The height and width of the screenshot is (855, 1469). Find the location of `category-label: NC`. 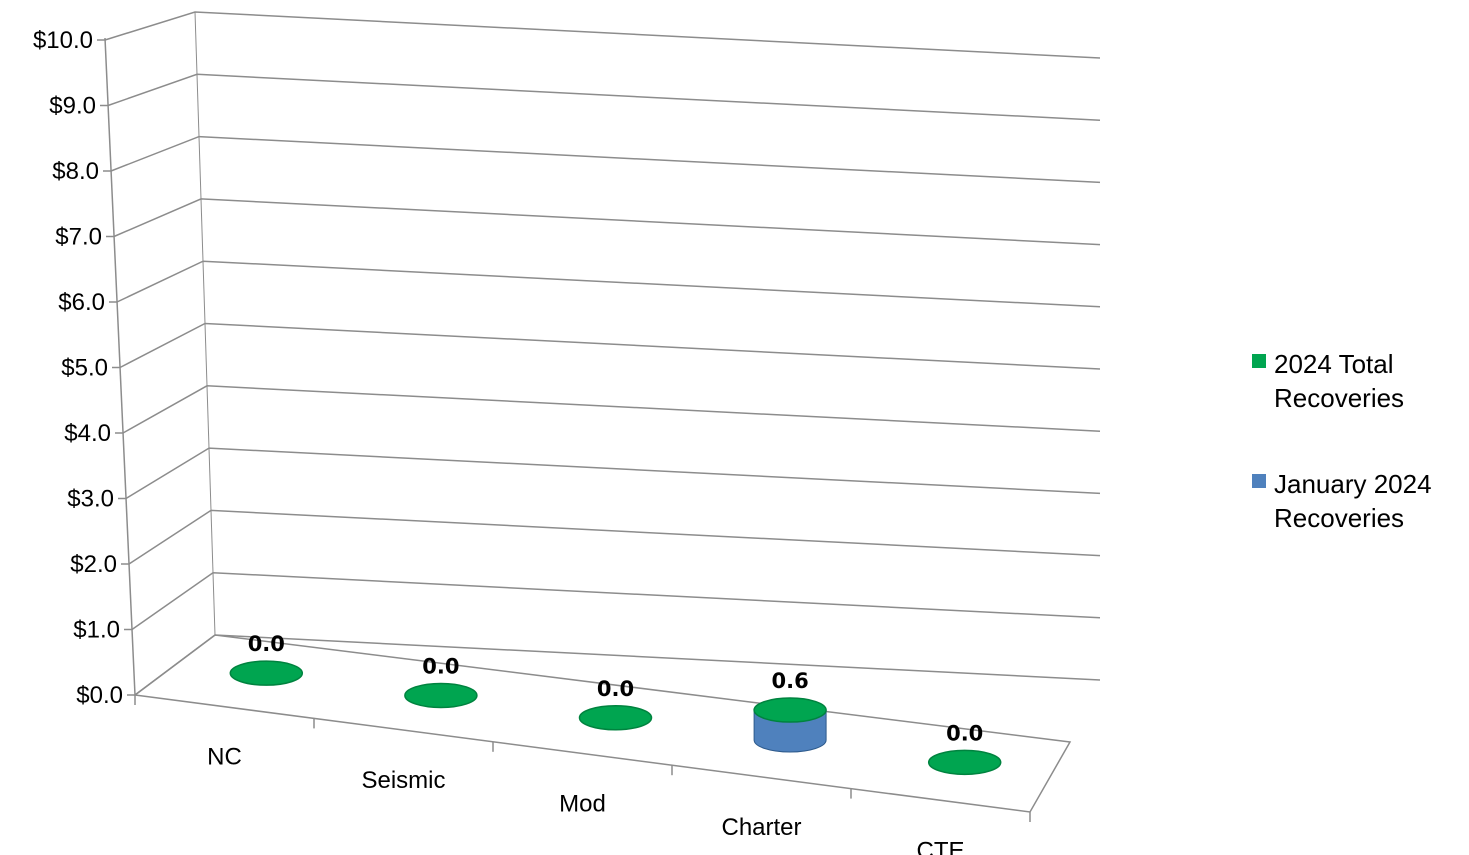

category-label: NC is located at coordinates (224, 757).